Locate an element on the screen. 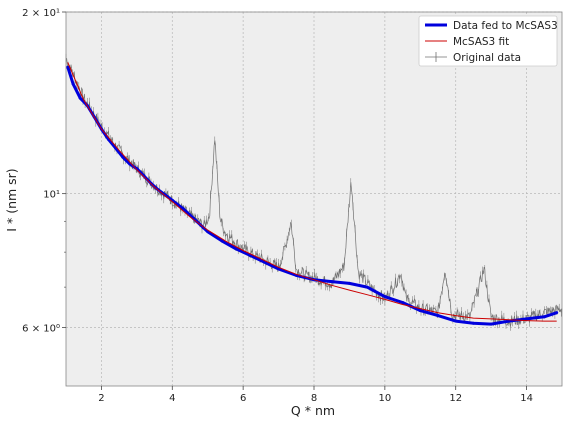 This screenshot has height=424, width=568. x-tick-label: 2 is located at coordinates (101, 398).